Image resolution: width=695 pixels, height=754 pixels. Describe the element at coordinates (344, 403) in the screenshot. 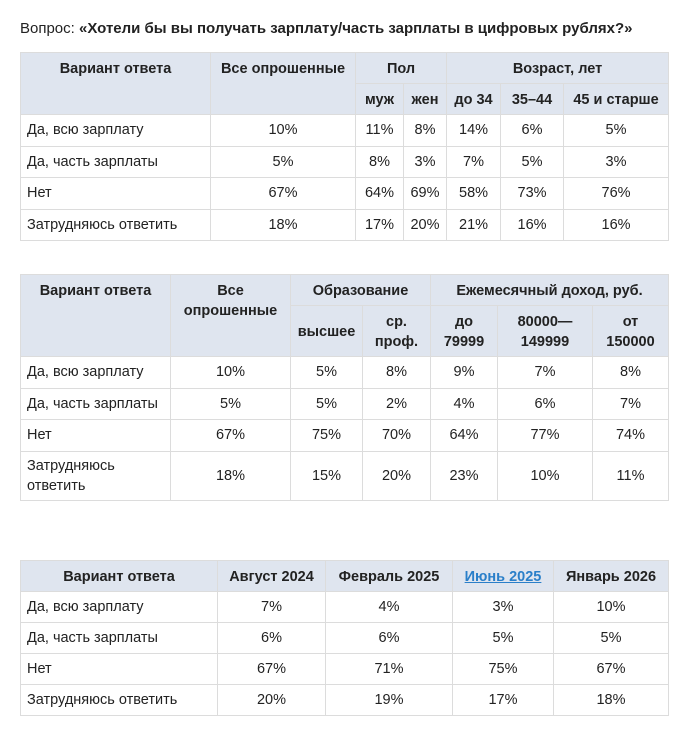

I see `table-row: Да, часть зарплаты 5% 5% 2% 4% 6% 7%` at that location.